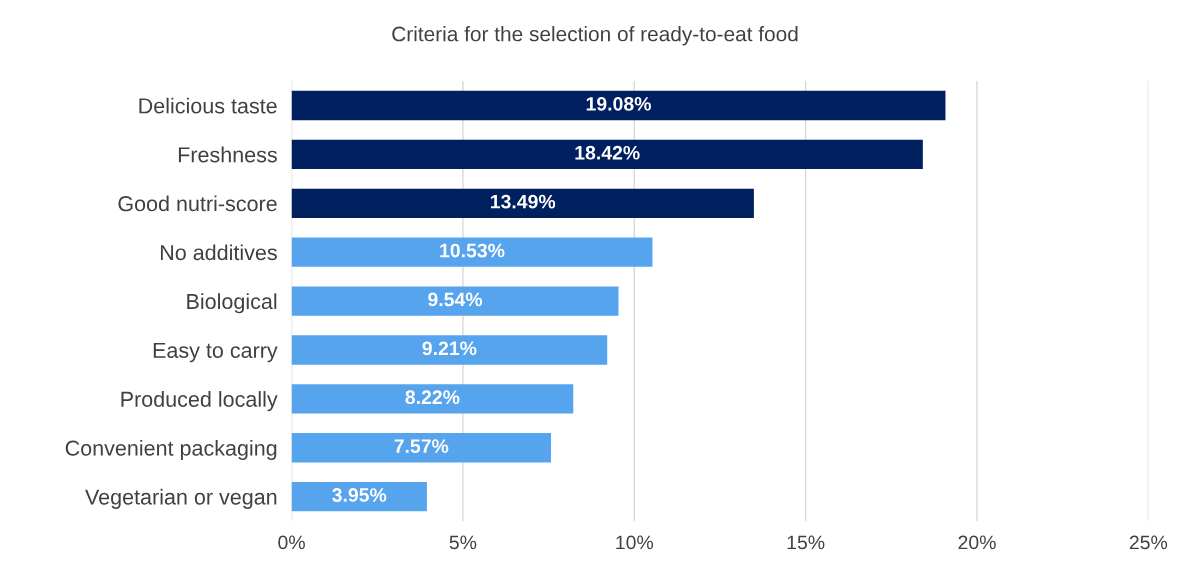 Image resolution: width=1190 pixels, height=579 pixels. I want to click on y-tick-label: Easy to carry, so click(215, 352).